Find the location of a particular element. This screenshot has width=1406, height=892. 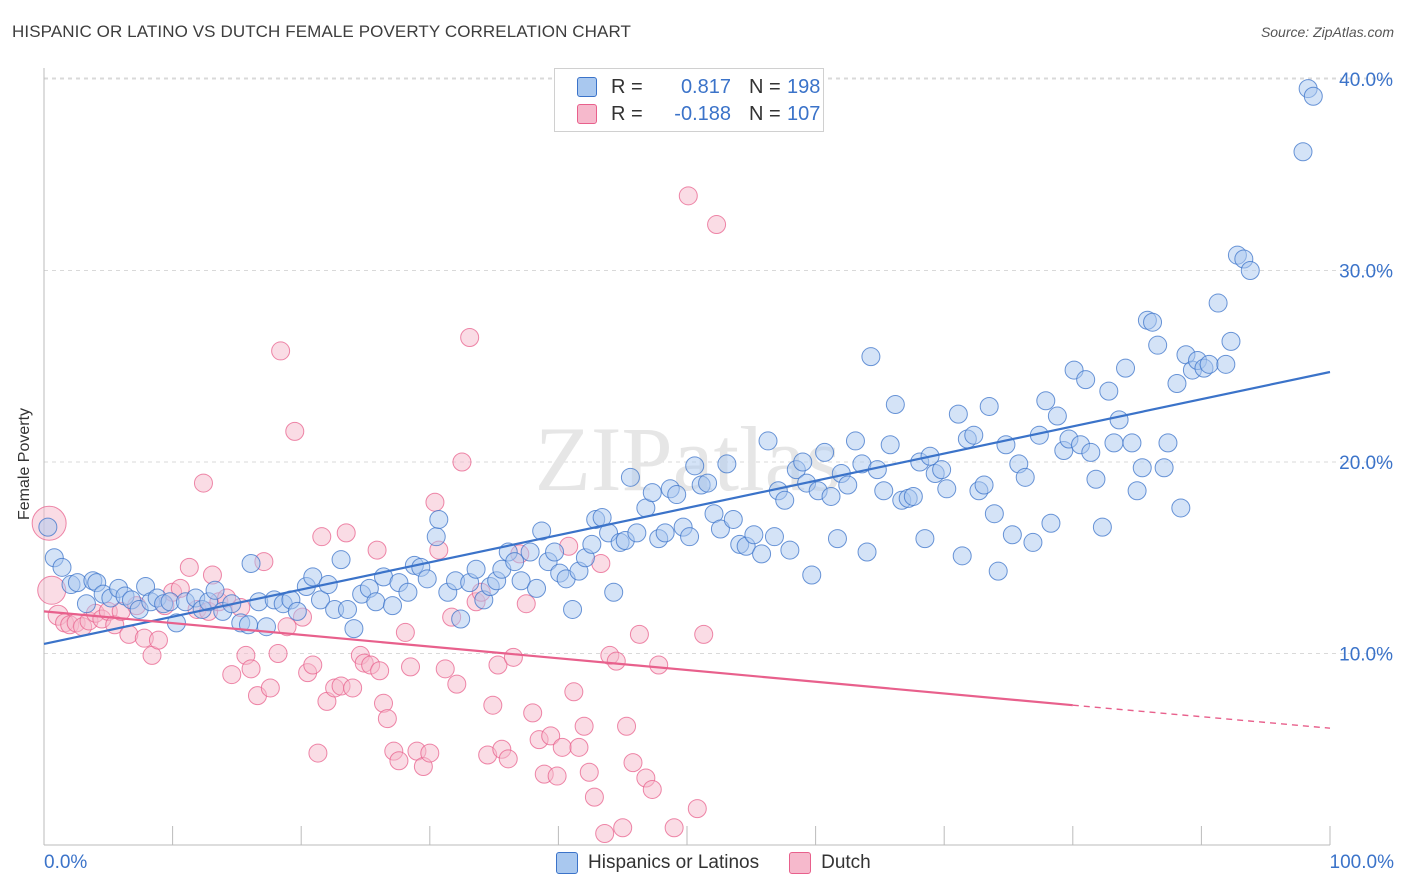

bottom-legend-label: Dutch is located at coordinates (846, 862).